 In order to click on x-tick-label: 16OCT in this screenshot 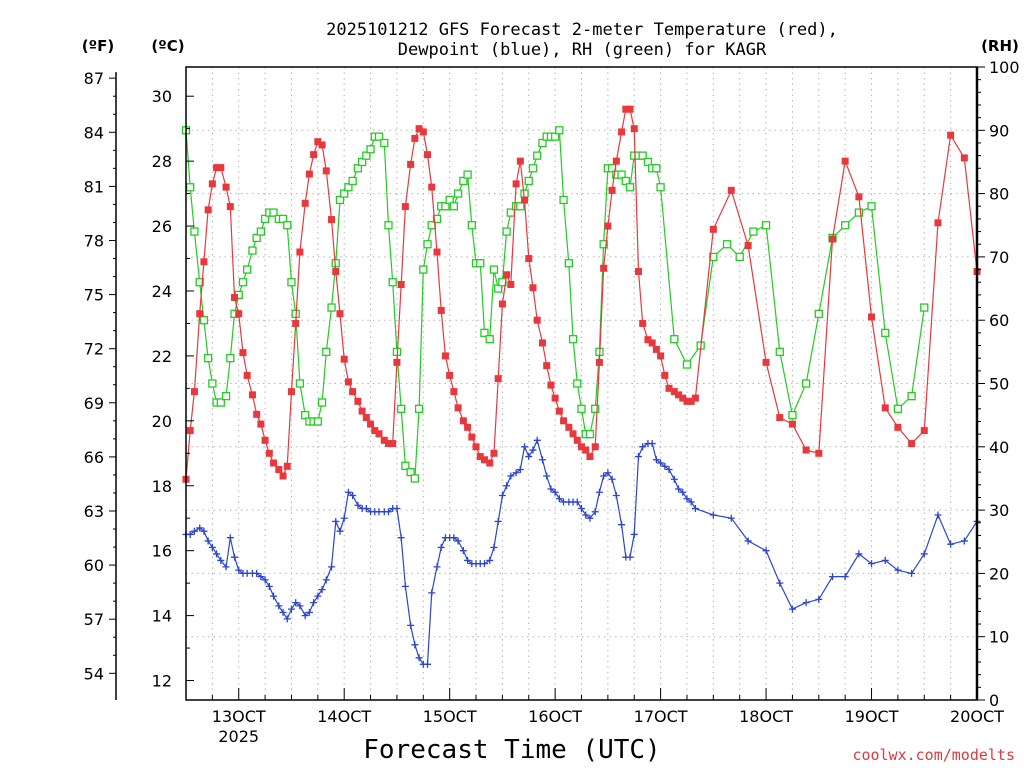, I will do `click(555, 716)`.